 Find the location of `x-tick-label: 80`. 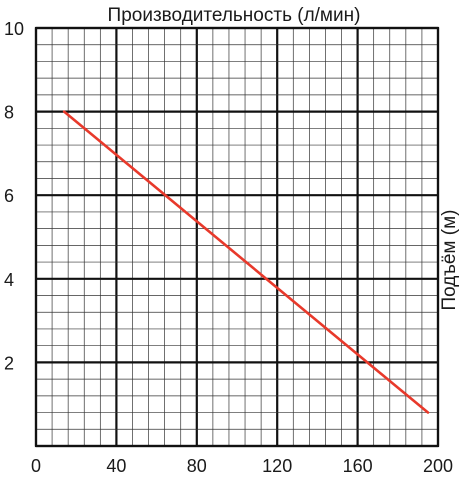

x-tick-label: 80 is located at coordinates (197, 466).